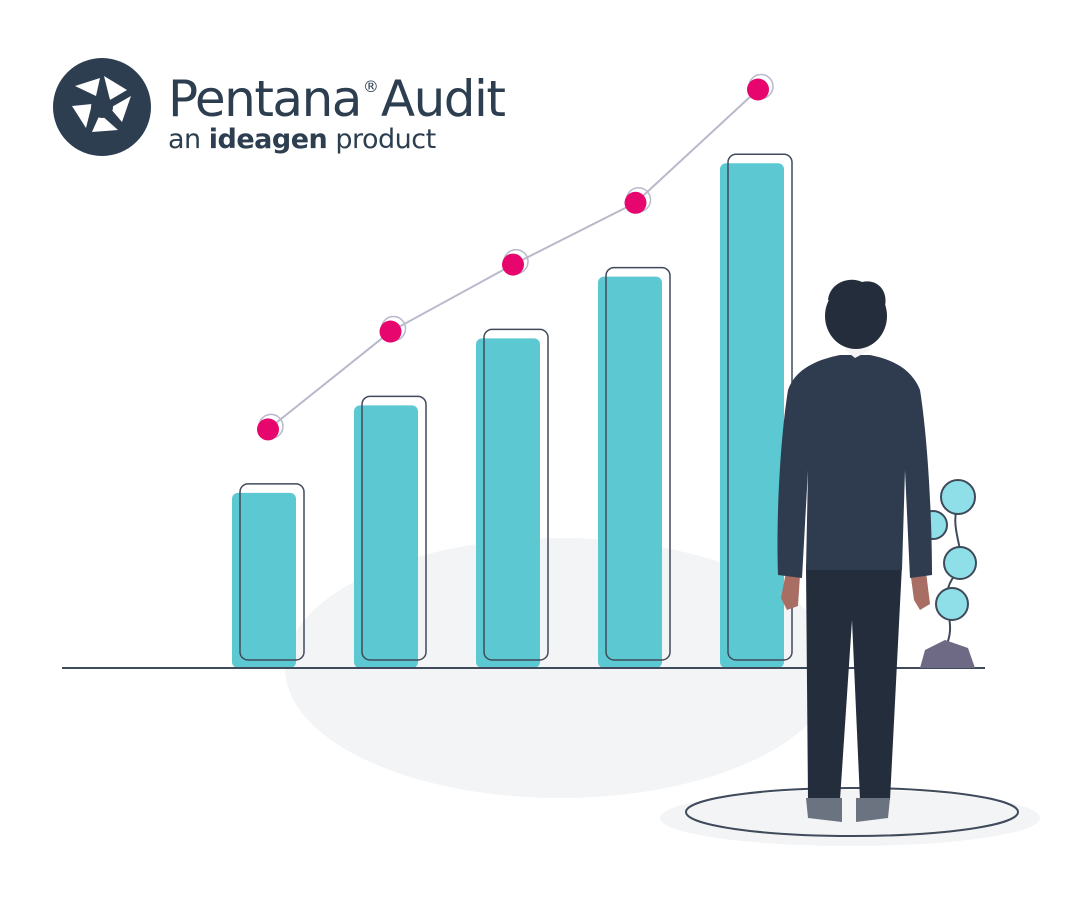 This screenshot has width=1089, height=912. What do you see at coordinates (443, 99) in the screenshot?
I see `logo-product: Audit` at bounding box center [443, 99].